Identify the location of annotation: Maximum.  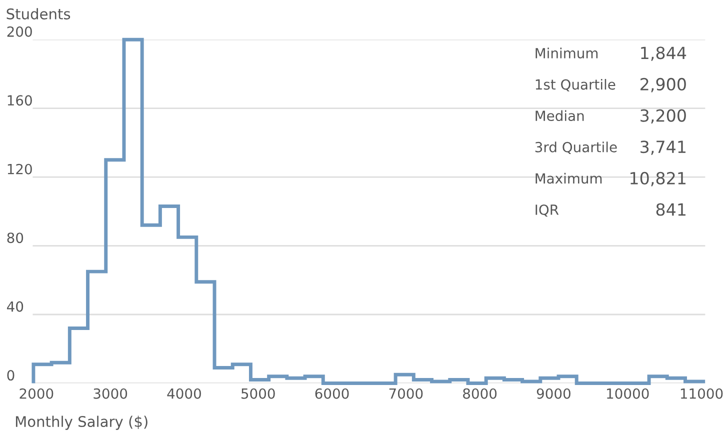
(569, 178).